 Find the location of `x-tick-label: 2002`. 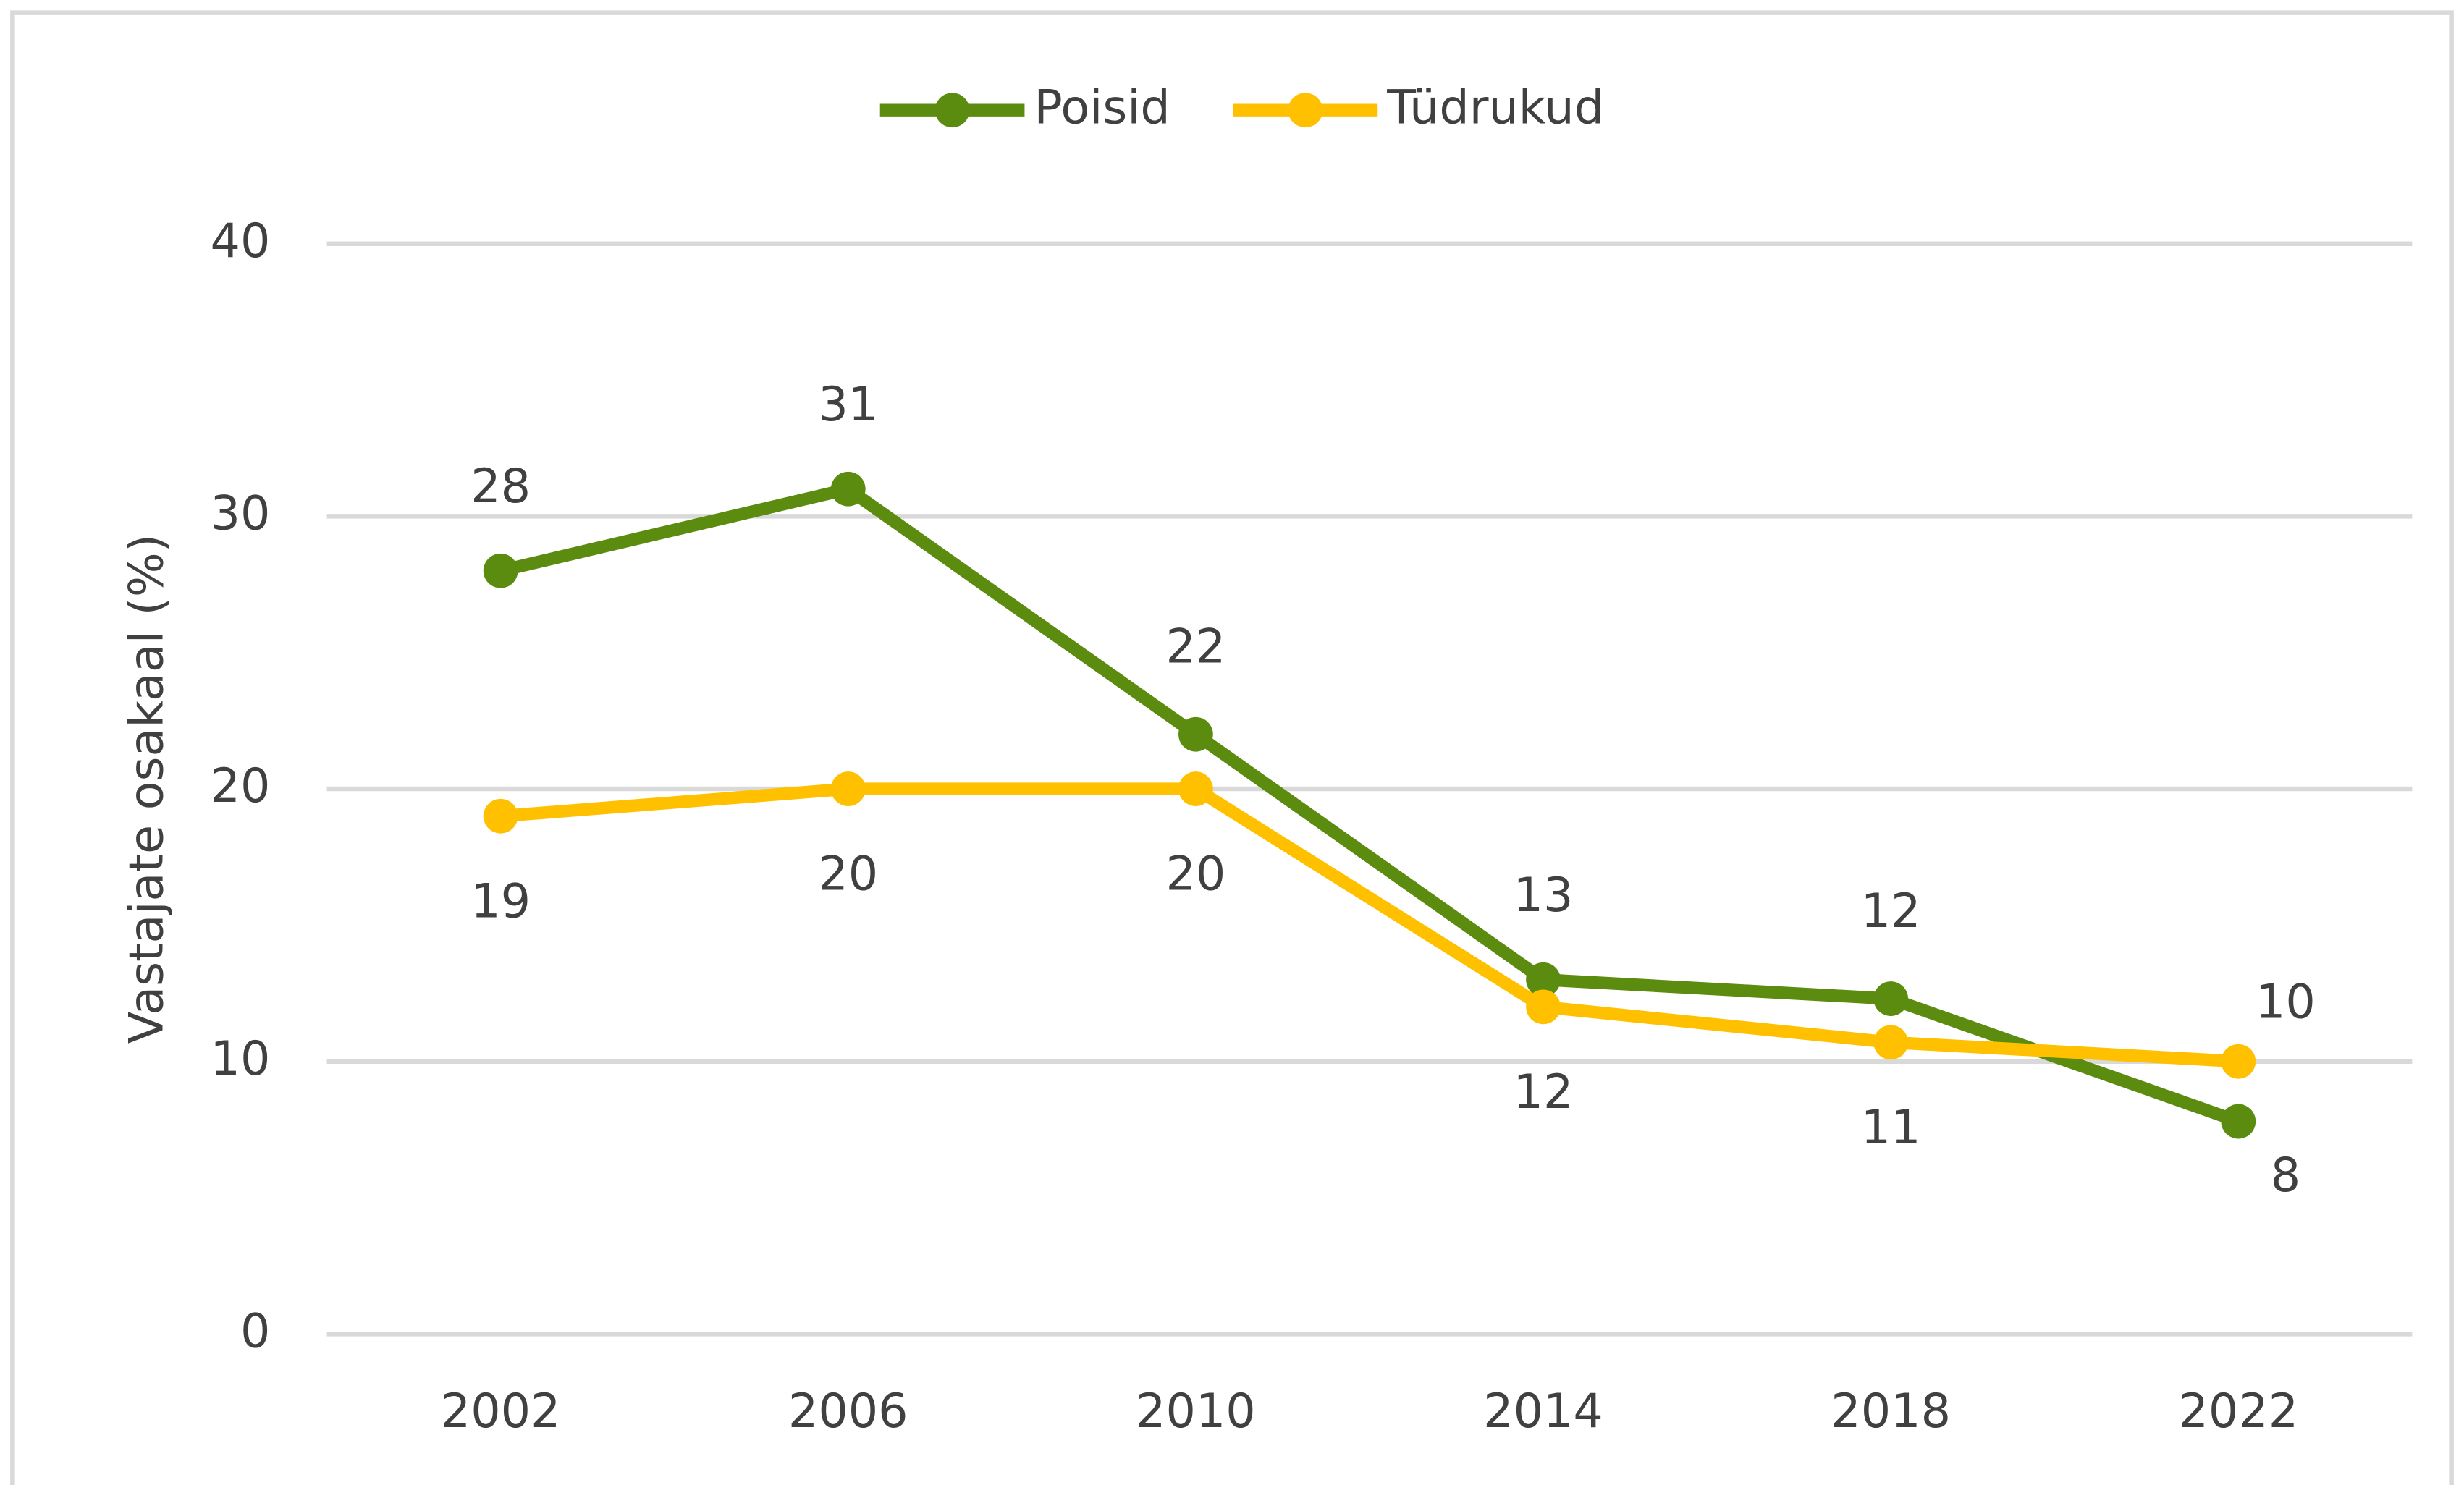

x-tick-label: 2002 is located at coordinates (501, 1411).